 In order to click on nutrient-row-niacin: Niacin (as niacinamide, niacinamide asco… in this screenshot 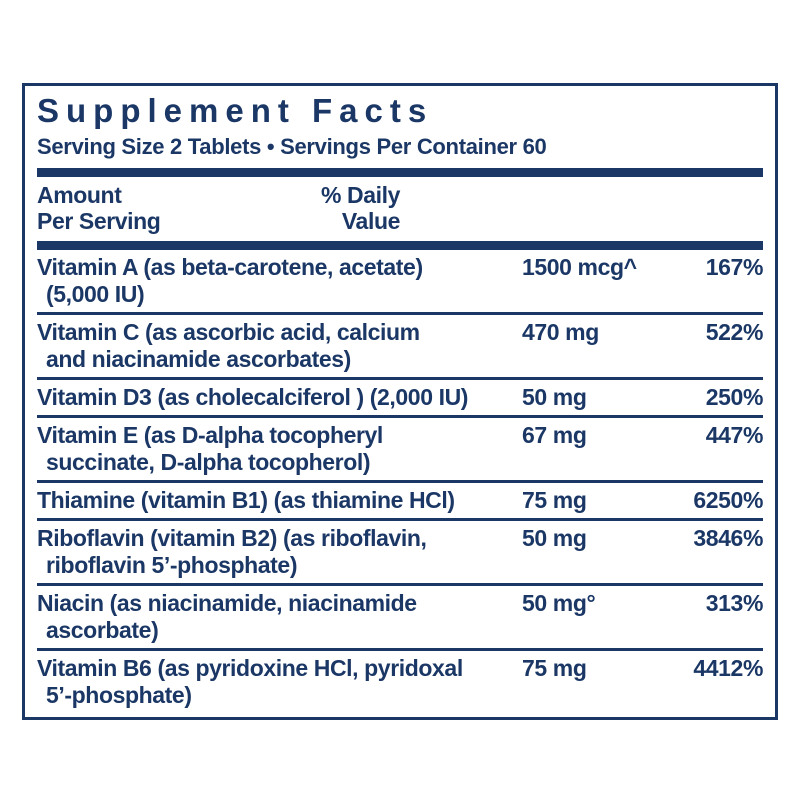, I will do `click(400, 617)`.